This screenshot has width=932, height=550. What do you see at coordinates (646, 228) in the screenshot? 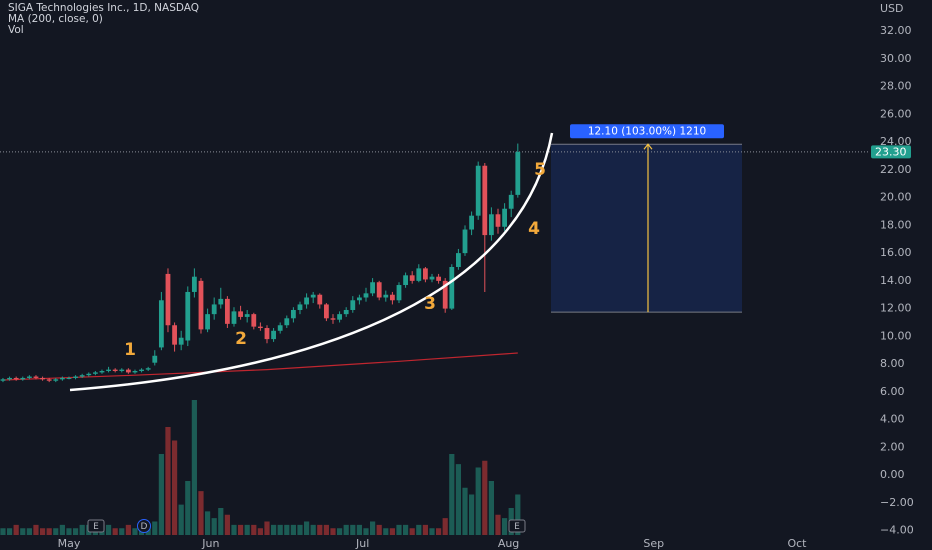
I see `position-range` at bounding box center [646, 228].